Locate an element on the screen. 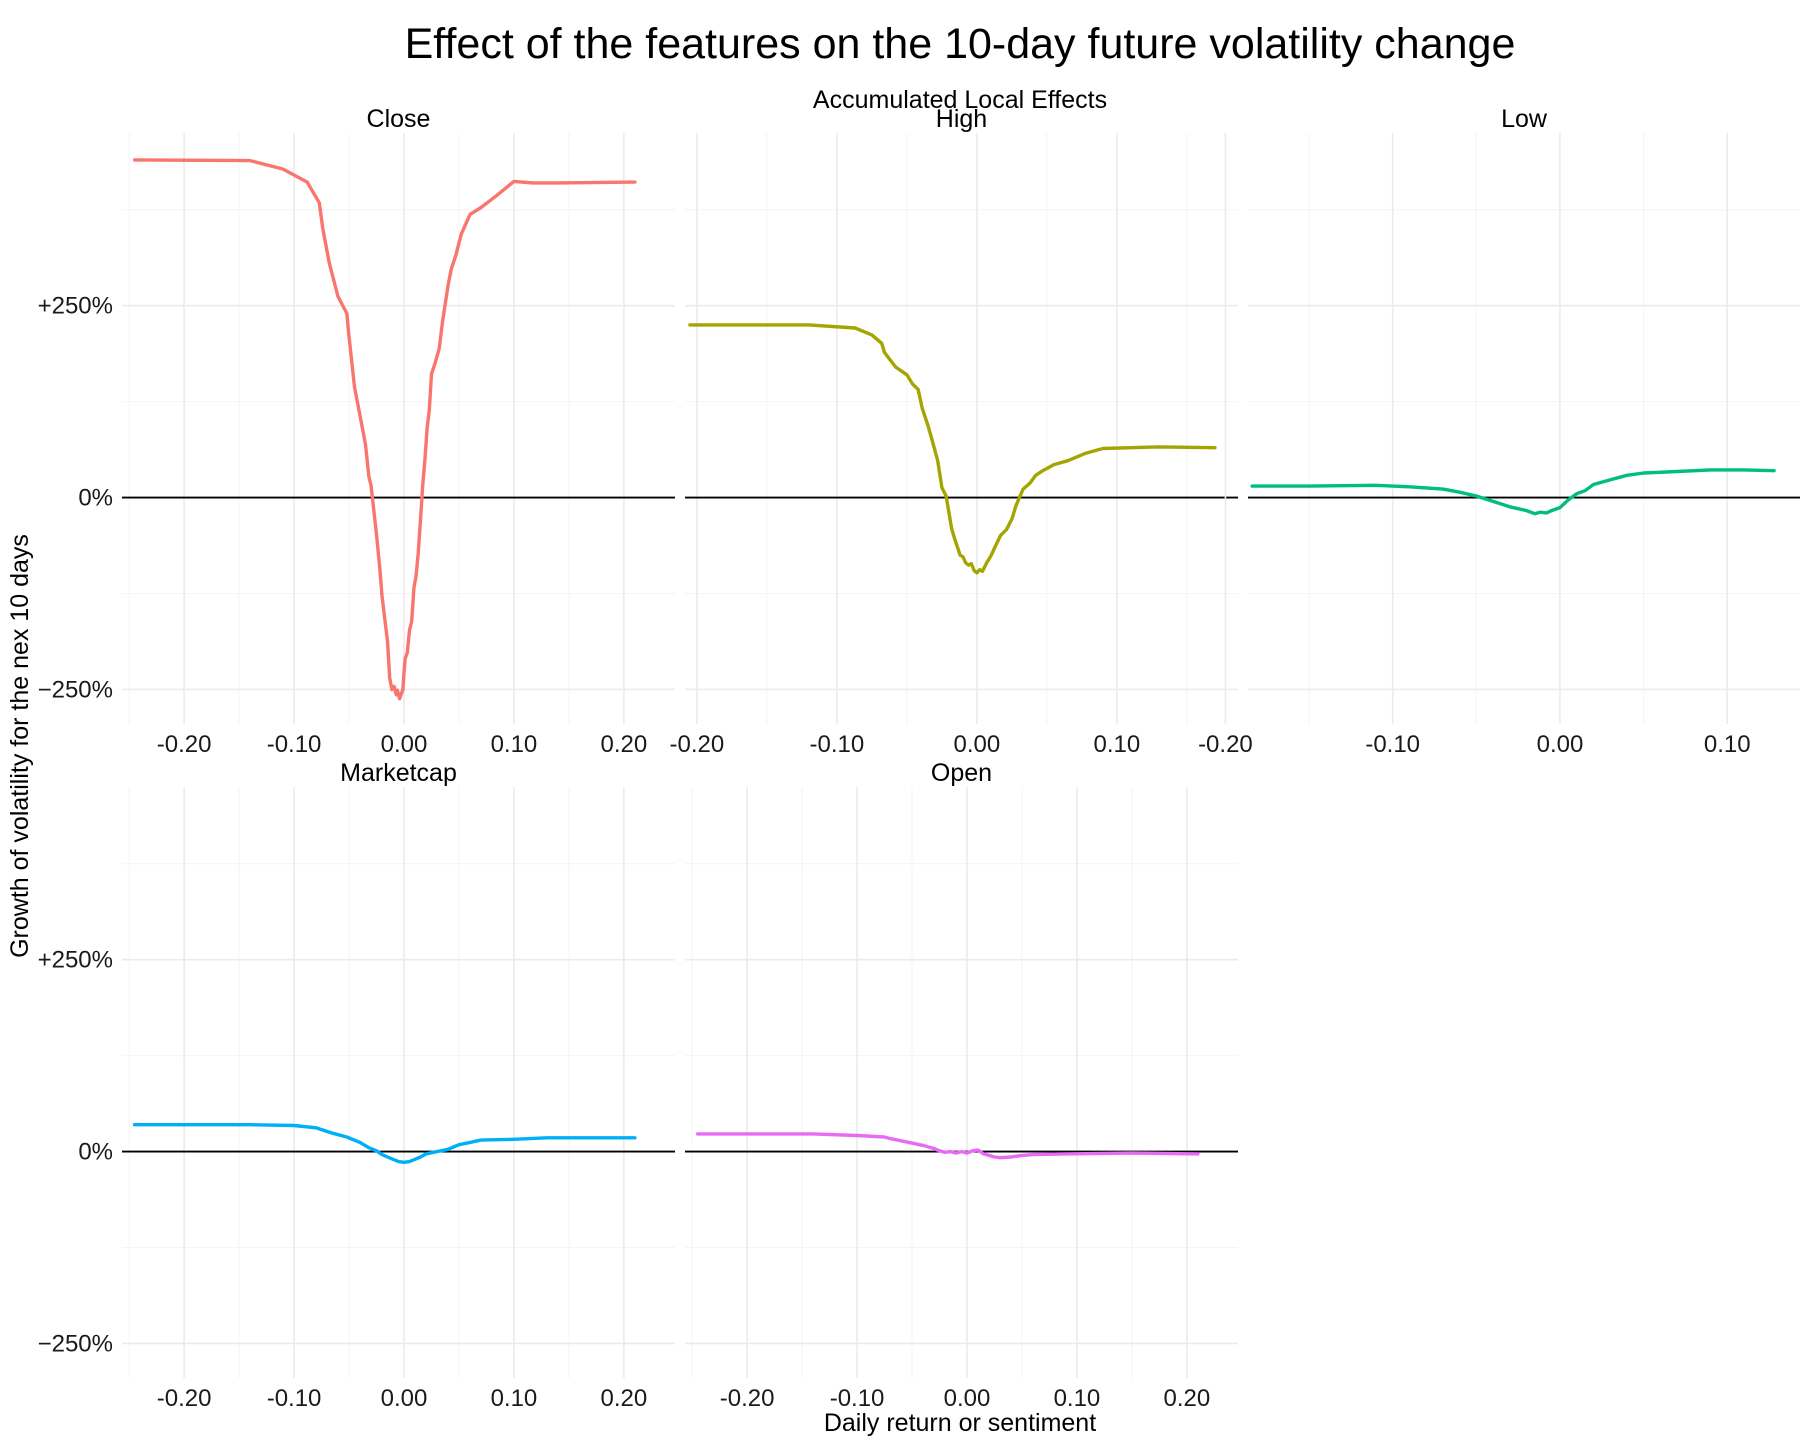 The height and width of the screenshot is (1440, 1800). x-axis-title: Daily return or sentiment is located at coordinates (960, 1423).